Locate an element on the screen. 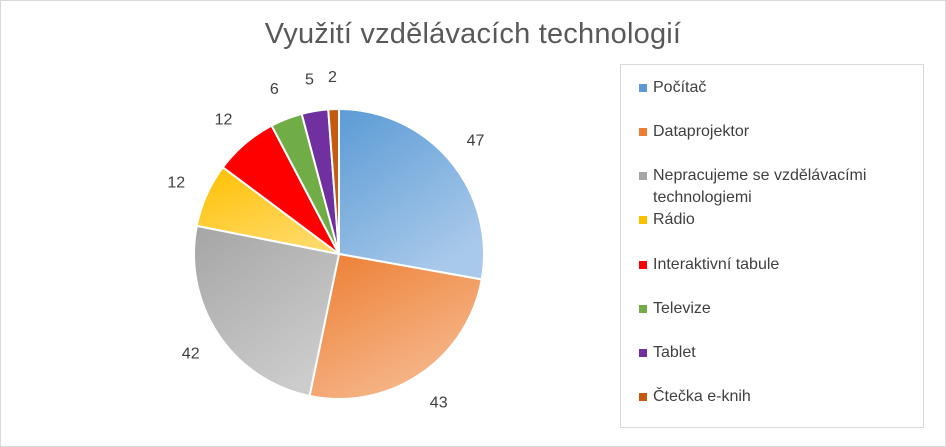  data-label-tablet: 5 is located at coordinates (309, 80).